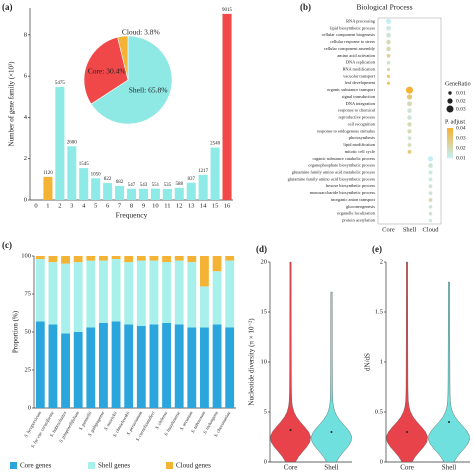 This screenshot has height=474, width=474. Describe the element at coordinates (131, 205) in the screenshot. I see `x-tick-label: 8` at that location.